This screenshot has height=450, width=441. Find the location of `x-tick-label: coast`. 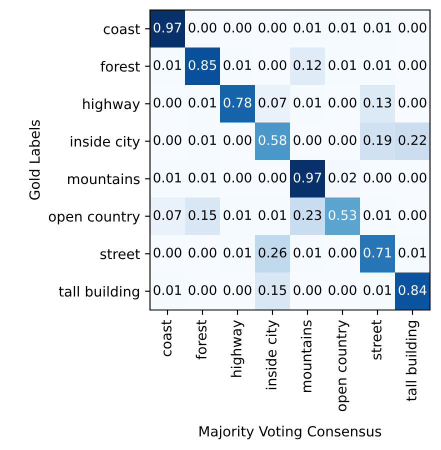

x-tick-label: coast is located at coordinates (167, 338).